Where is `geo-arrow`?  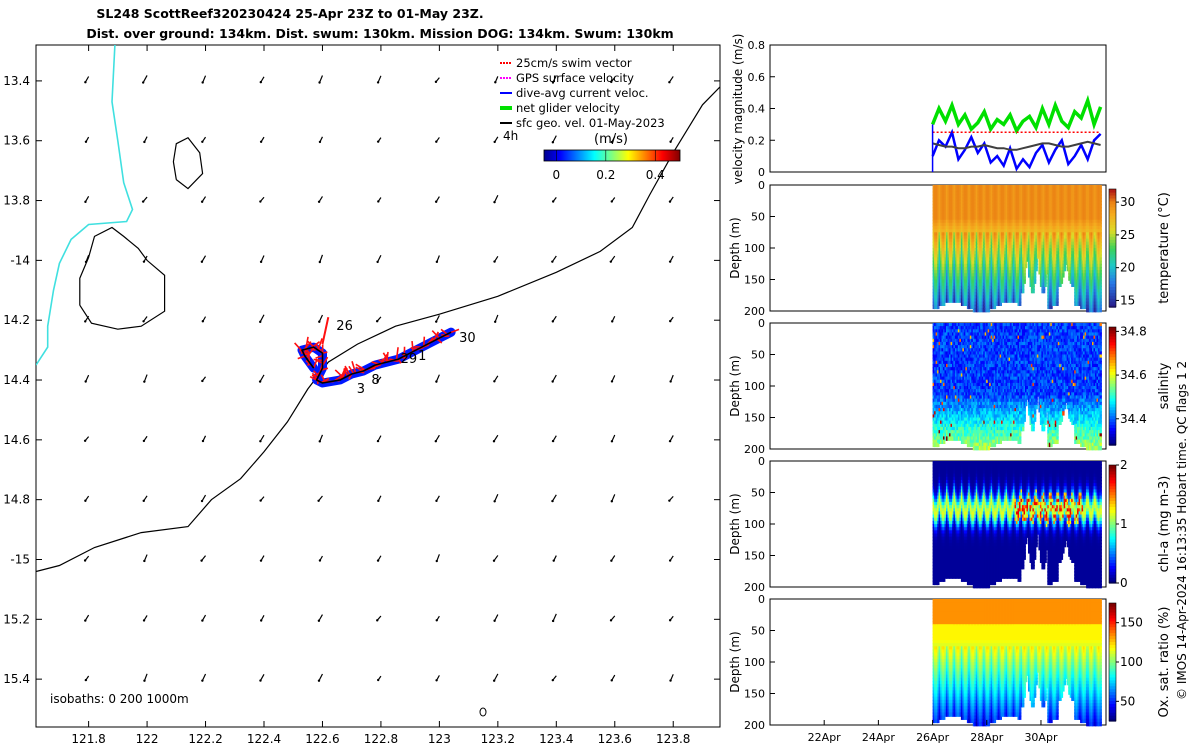 geo-arrow is located at coordinates (496, 498).